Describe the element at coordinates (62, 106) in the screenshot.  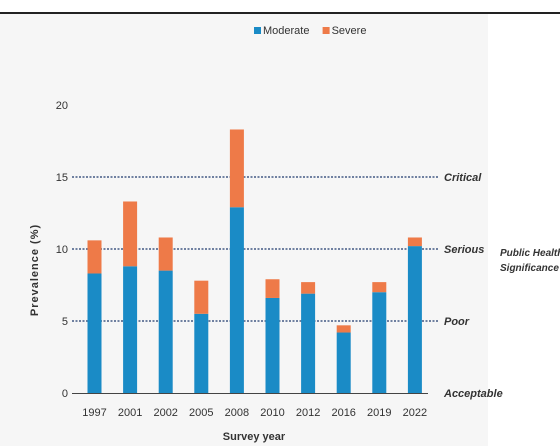
I see `y-tick-label: 20` at that location.